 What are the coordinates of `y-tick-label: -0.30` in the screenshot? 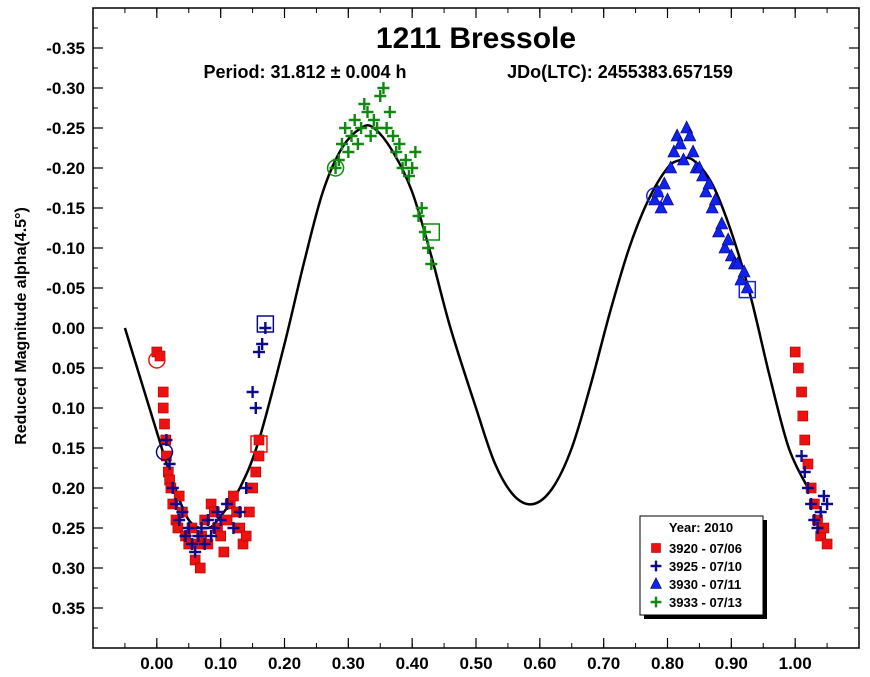 It's located at (65, 88).